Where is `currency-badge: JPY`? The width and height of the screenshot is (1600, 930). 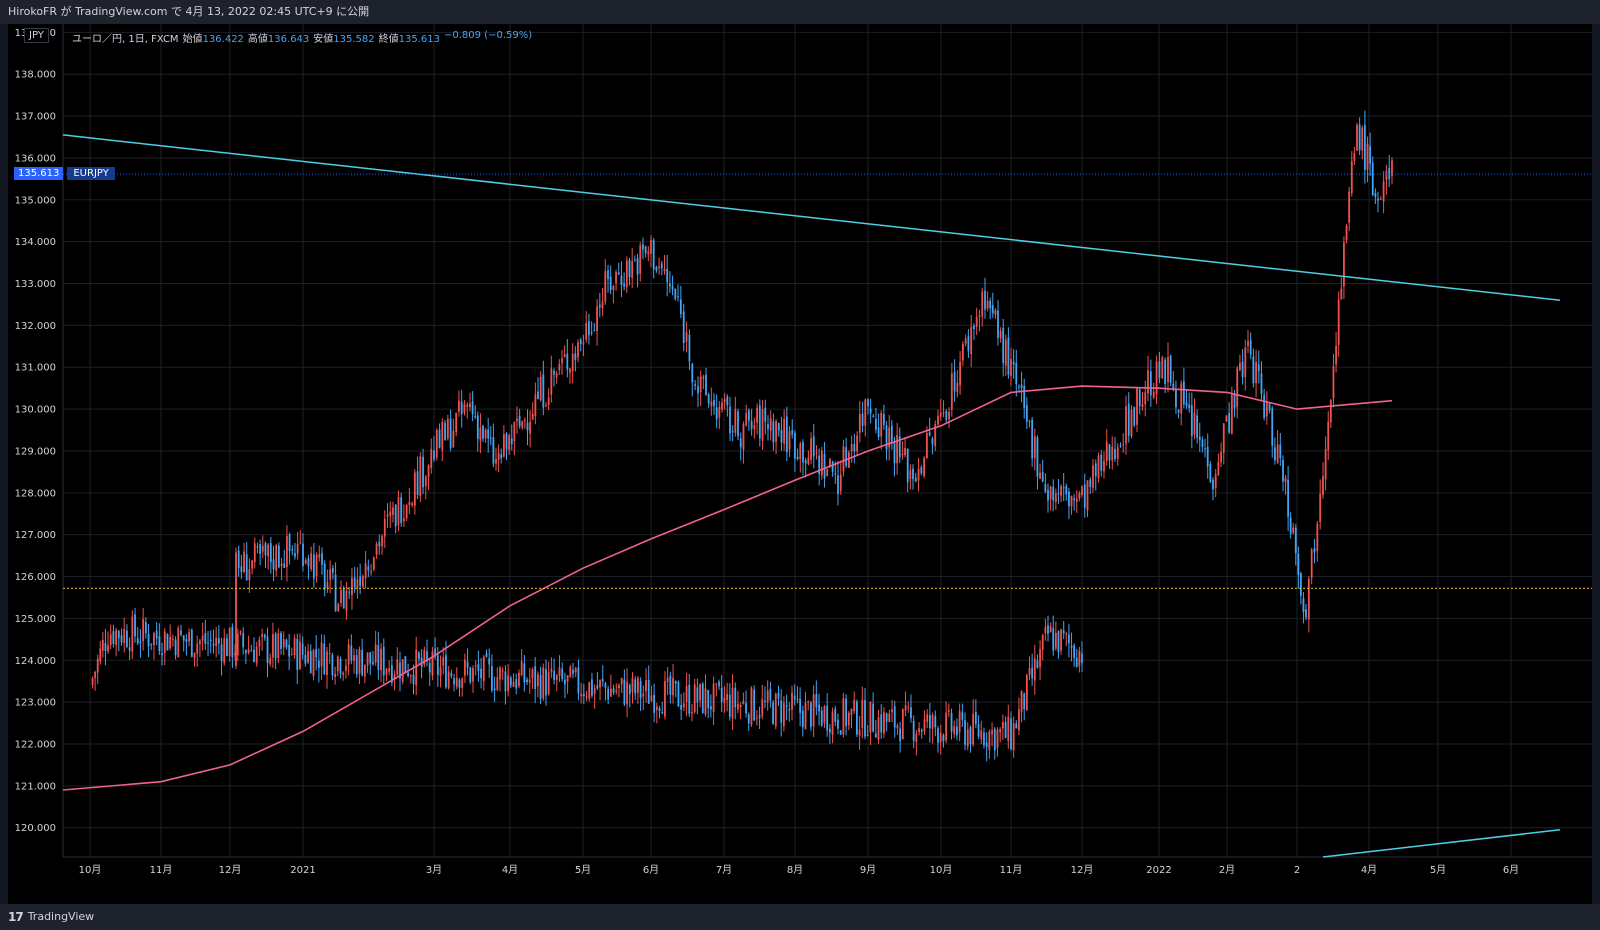 currency-badge: JPY is located at coordinates (36, 35).